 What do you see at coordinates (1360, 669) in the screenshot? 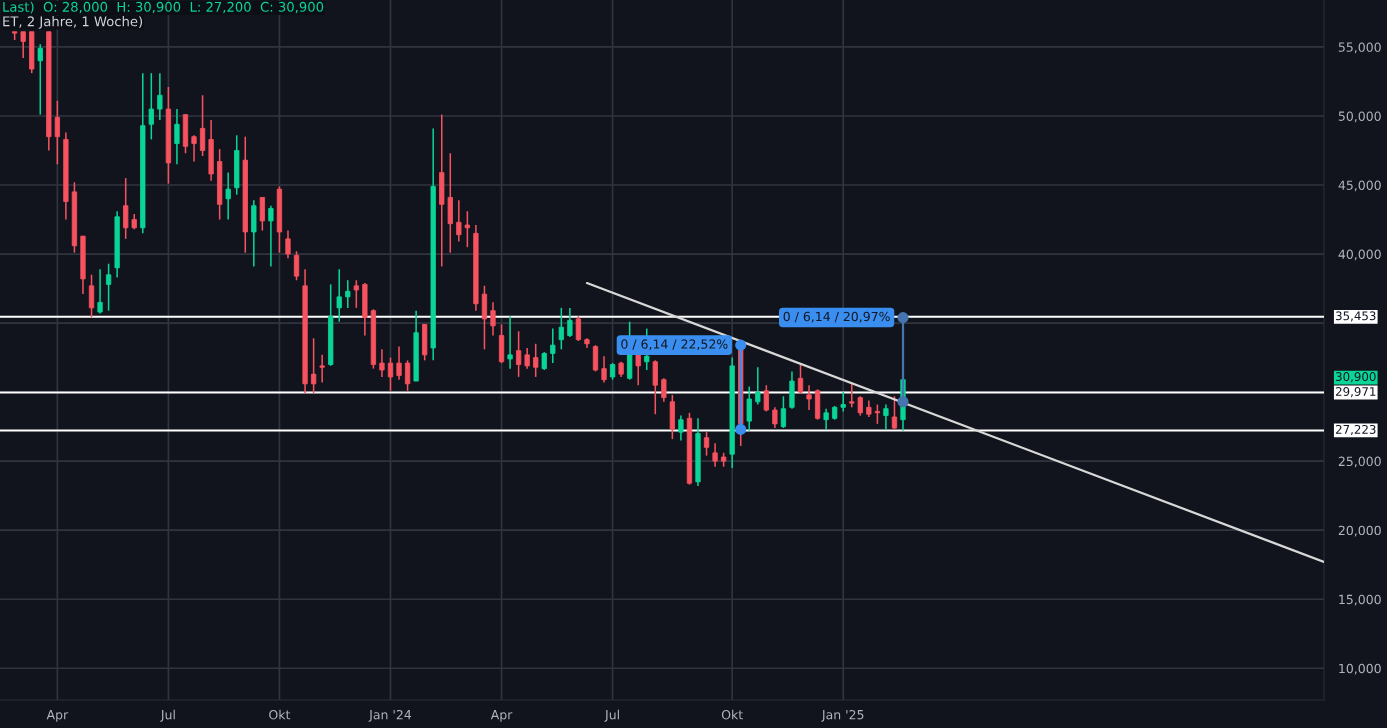
I see `y-tick-label: 10,000` at bounding box center [1360, 669].